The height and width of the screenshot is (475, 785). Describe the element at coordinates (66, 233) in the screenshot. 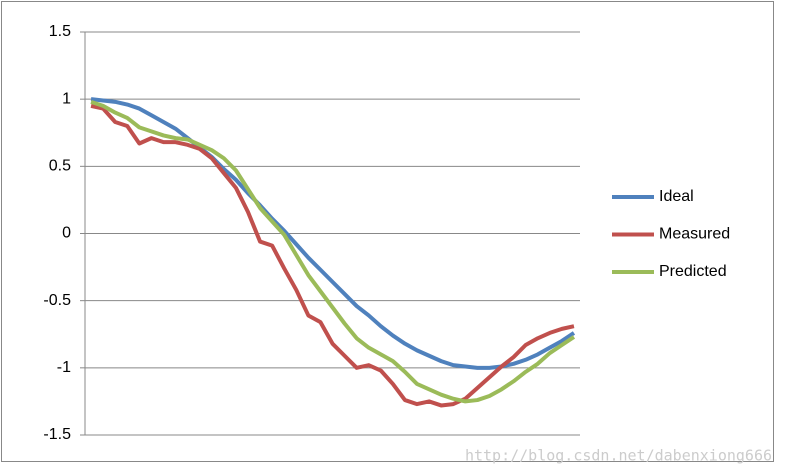

I see `y-tick-label: 0` at that location.